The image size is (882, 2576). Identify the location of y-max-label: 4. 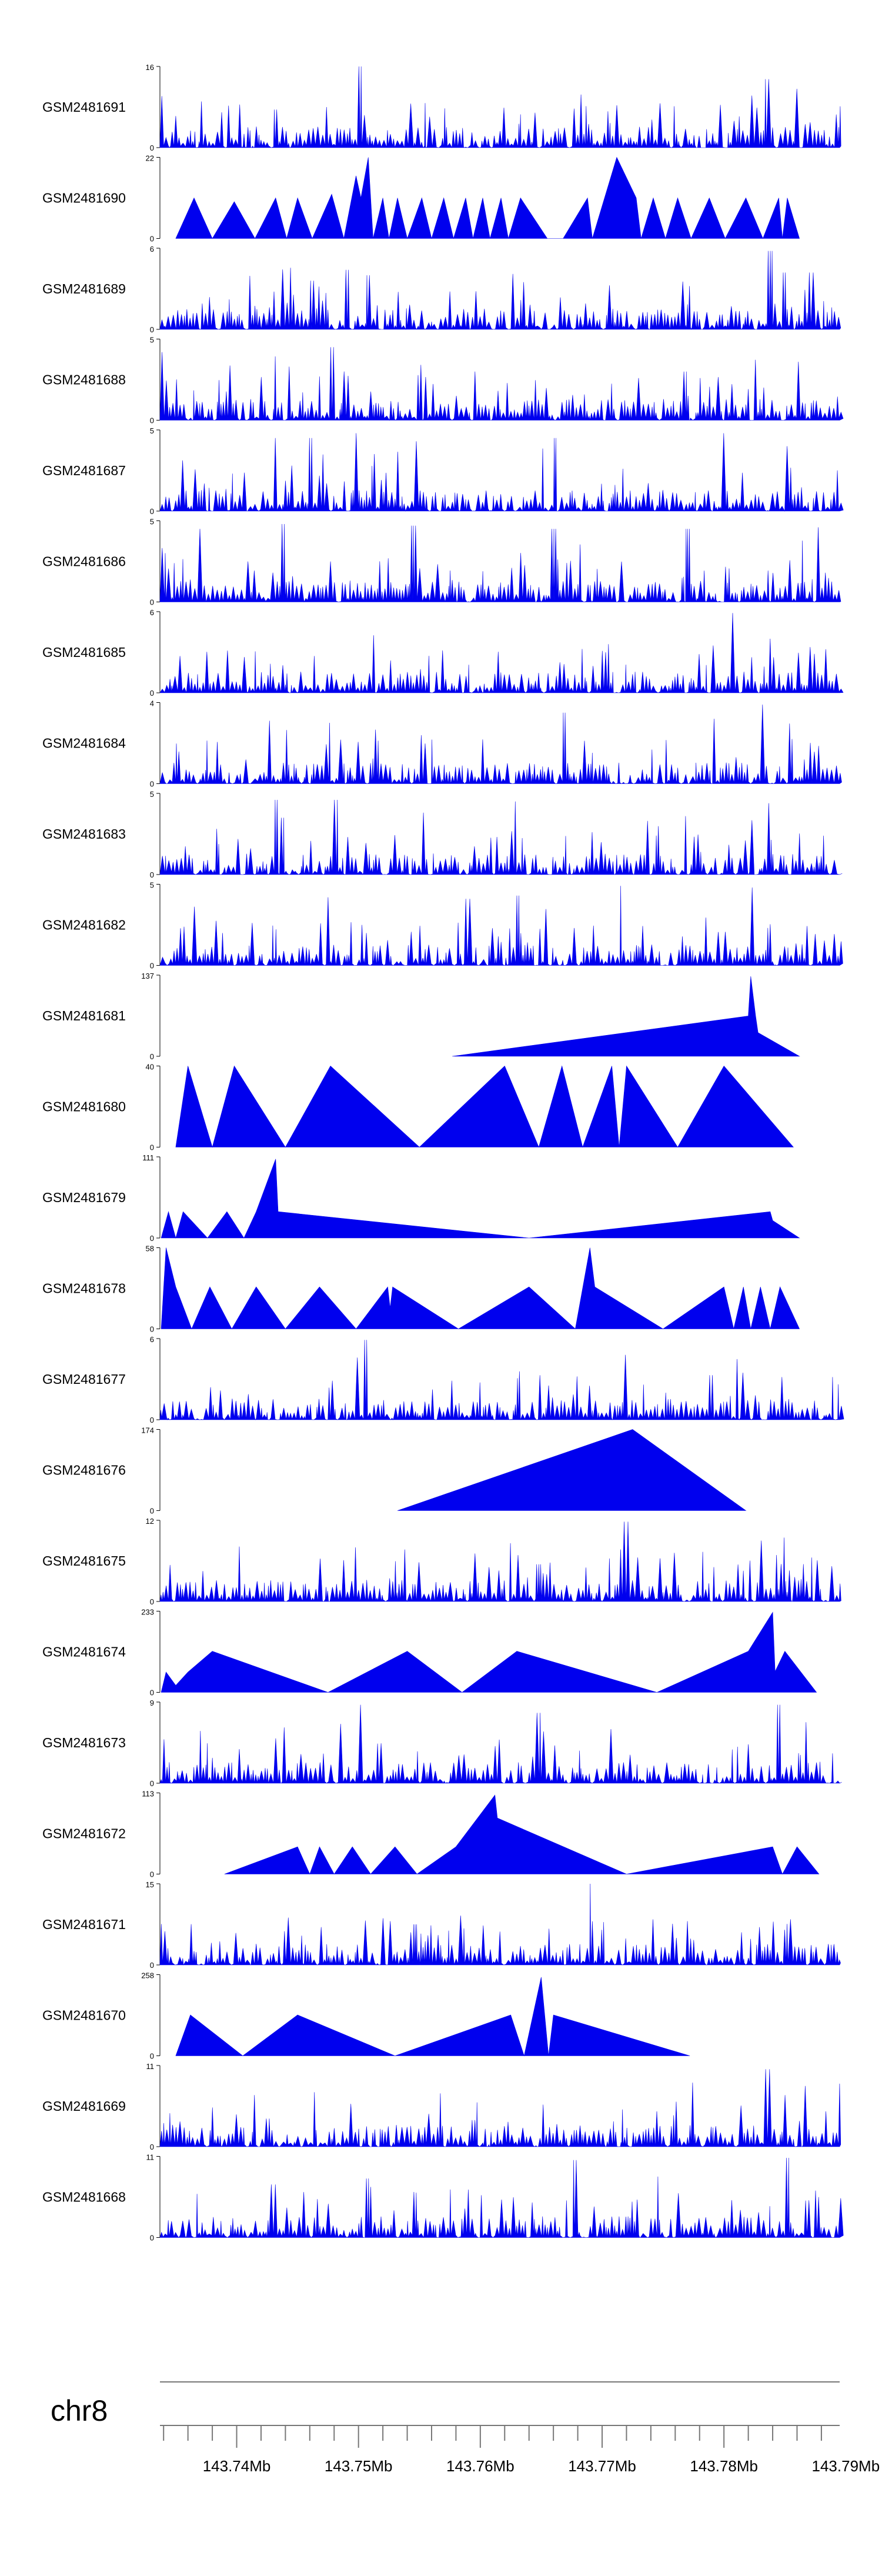
(152, 703).